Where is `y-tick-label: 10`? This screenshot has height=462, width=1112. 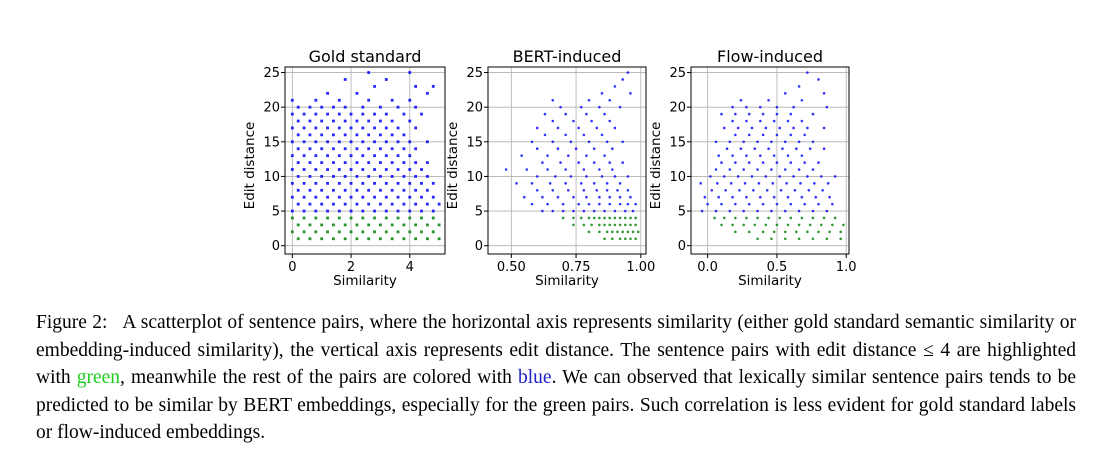
y-tick-label: 10 is located at coordinates (474, 177).